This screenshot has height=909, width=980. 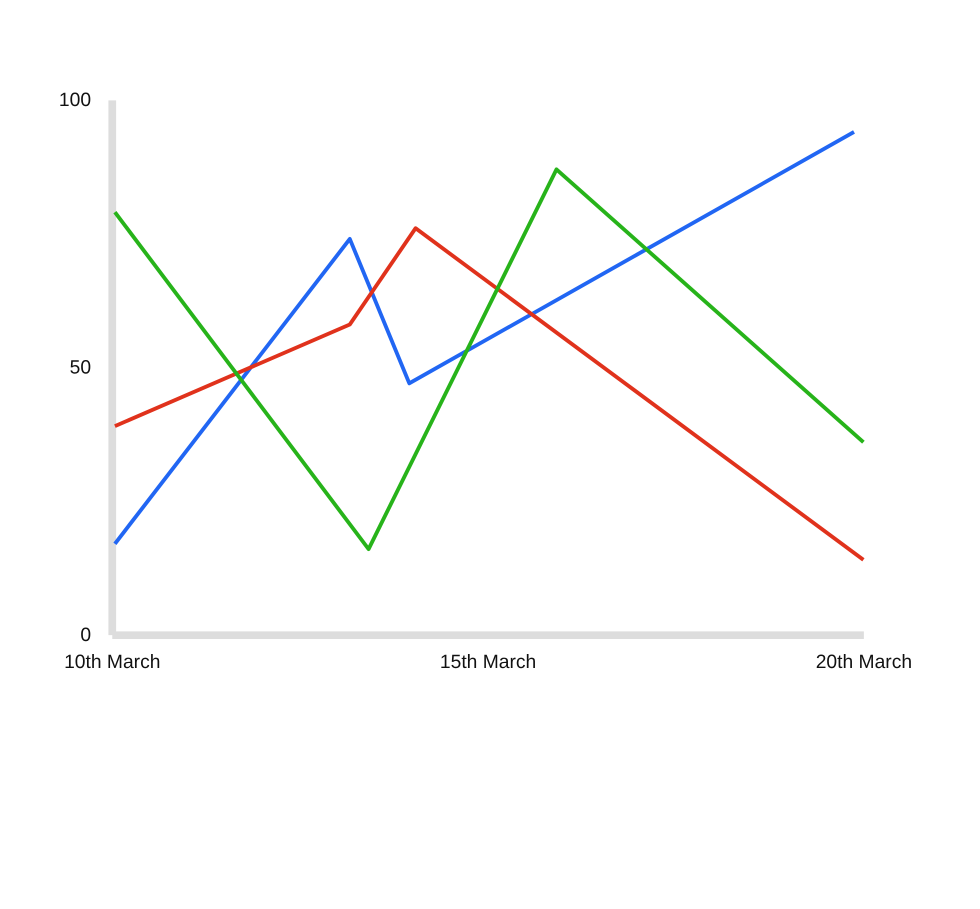 I want to click on y-tick-label: 0, so click(x=86, y=635).